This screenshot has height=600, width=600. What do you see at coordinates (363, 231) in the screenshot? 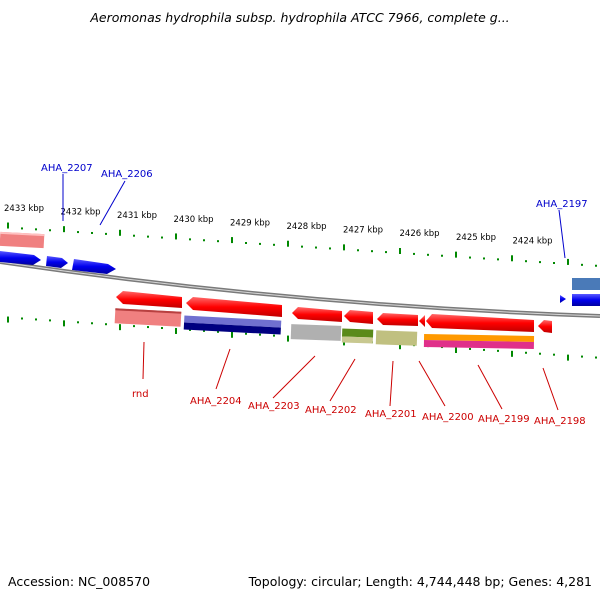
I see `kbp-tick-label: 2427 kbp` at bounding box center [363, 231].